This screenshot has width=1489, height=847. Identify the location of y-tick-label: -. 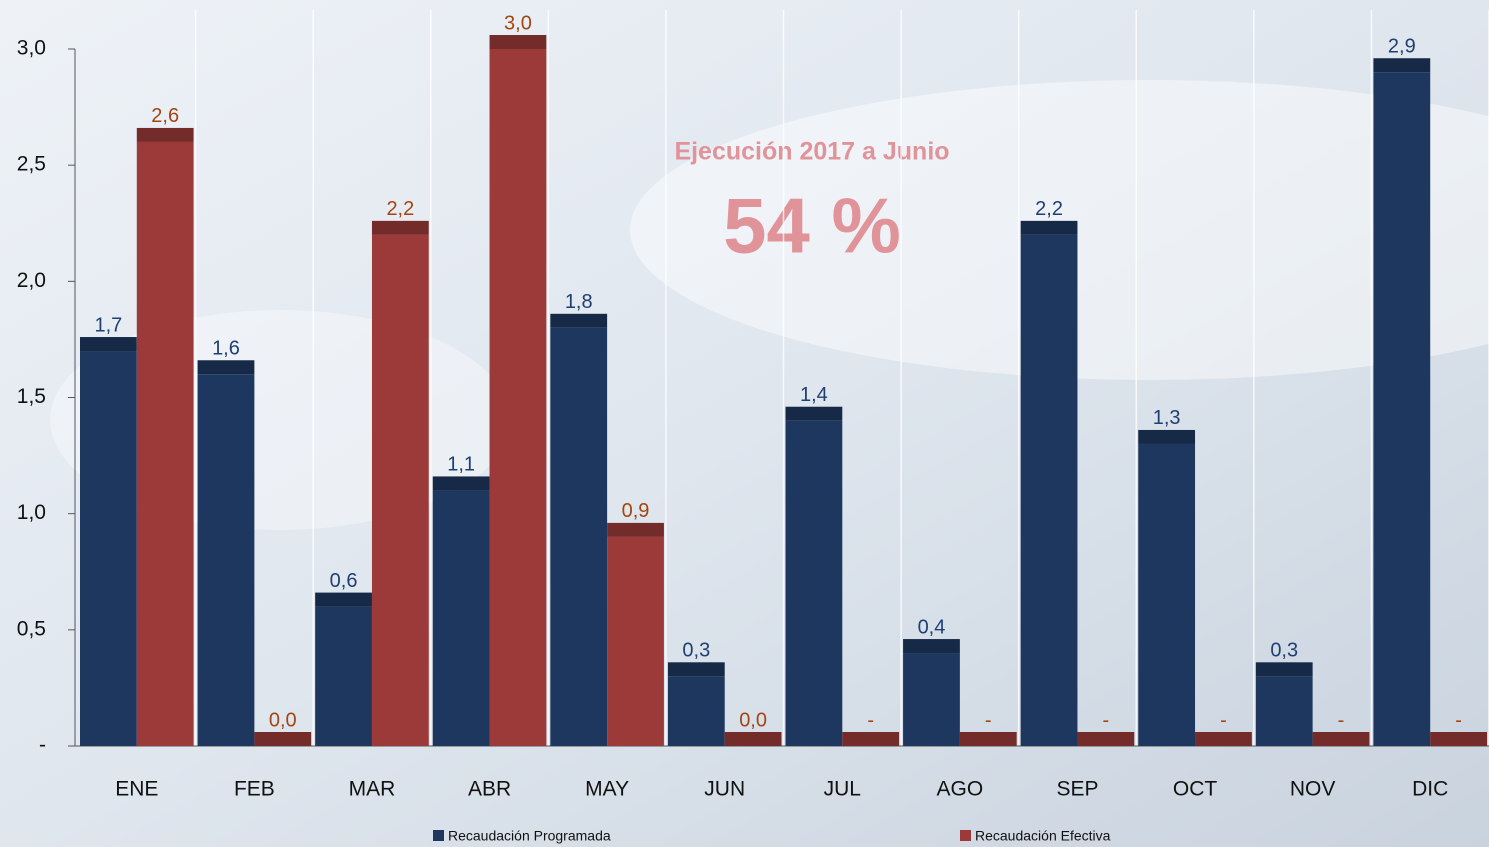
(42, 745).